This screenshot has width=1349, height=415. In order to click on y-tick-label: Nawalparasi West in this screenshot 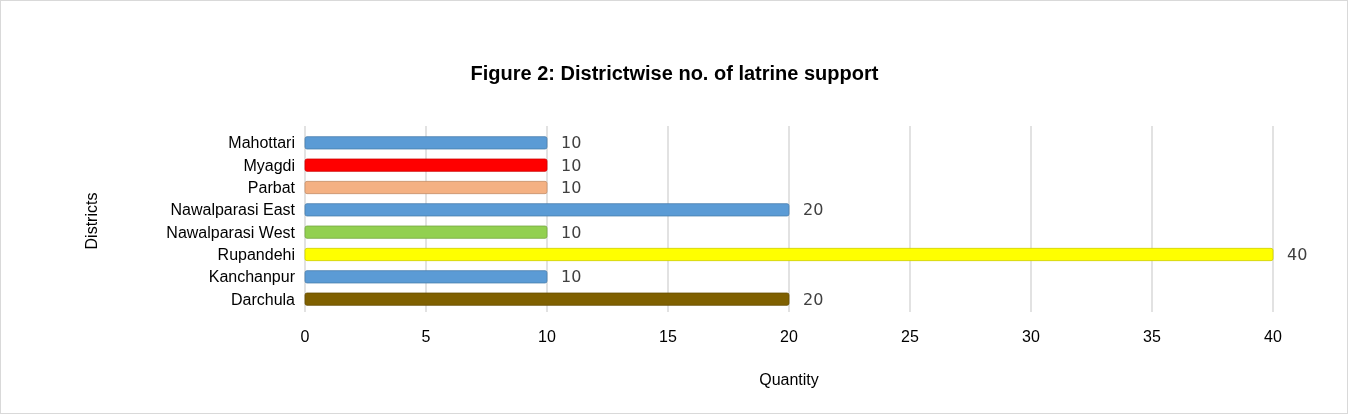, I will do `click(231, 232)`.